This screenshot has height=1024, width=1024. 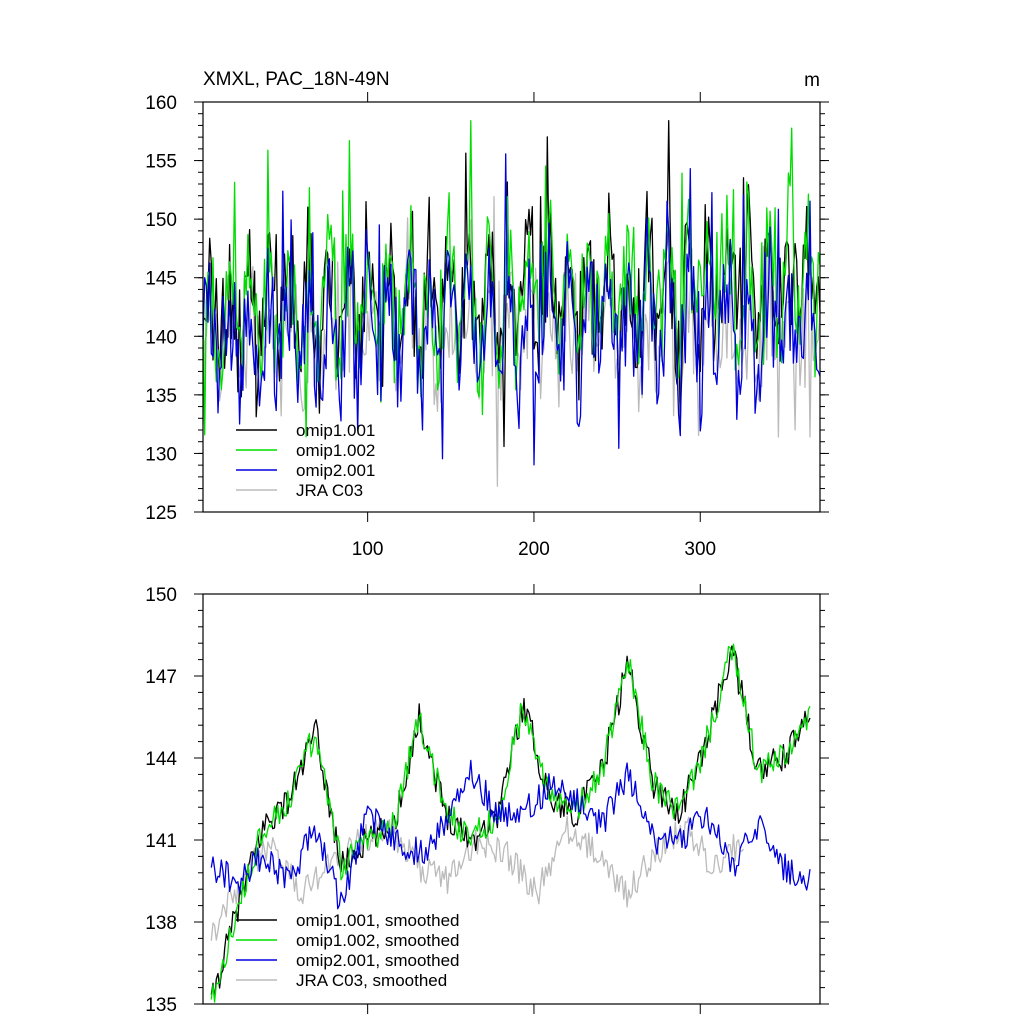 What do you see at coordinates (161, 513) in the screenshot?
I see `y-tick-label: 125` at bounding box center [161, 513].